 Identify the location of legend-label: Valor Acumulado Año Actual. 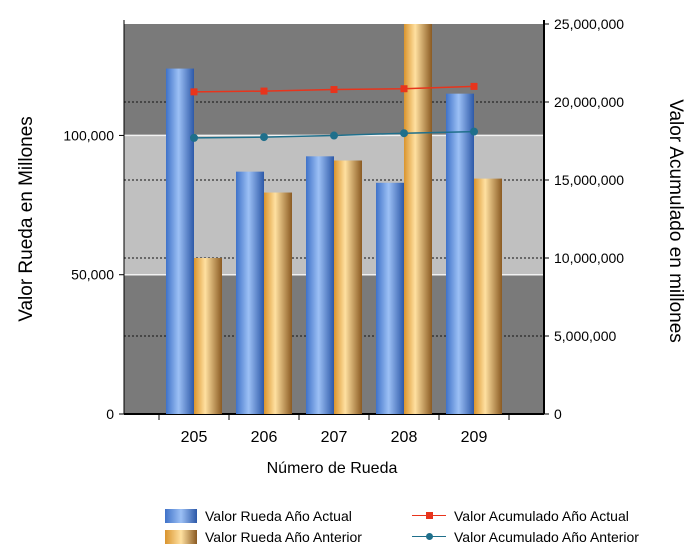
(541, 516).